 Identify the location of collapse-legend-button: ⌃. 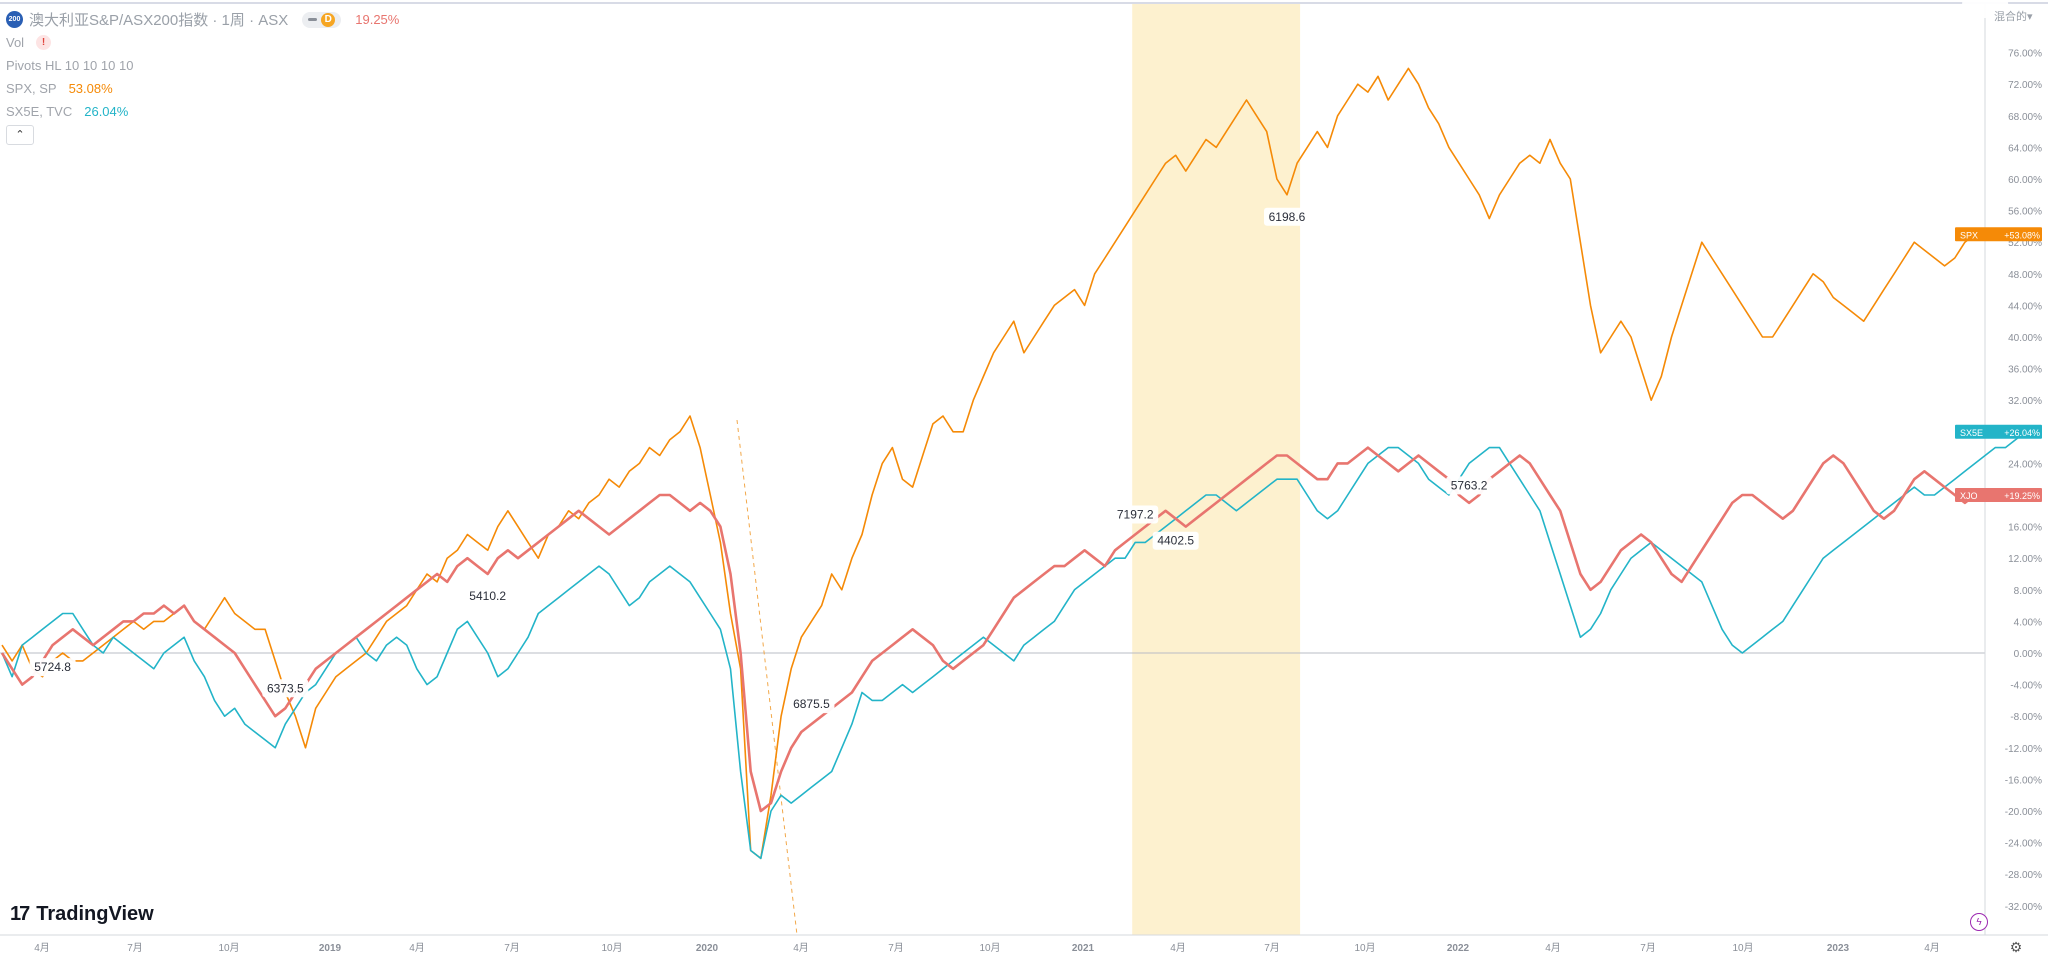
(20, 134).